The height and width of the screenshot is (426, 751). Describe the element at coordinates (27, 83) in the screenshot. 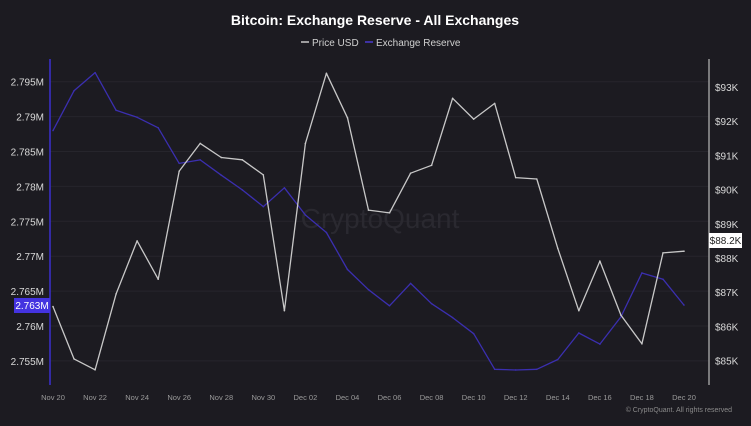

I see `left-tick-label: 2.795M` at that location.